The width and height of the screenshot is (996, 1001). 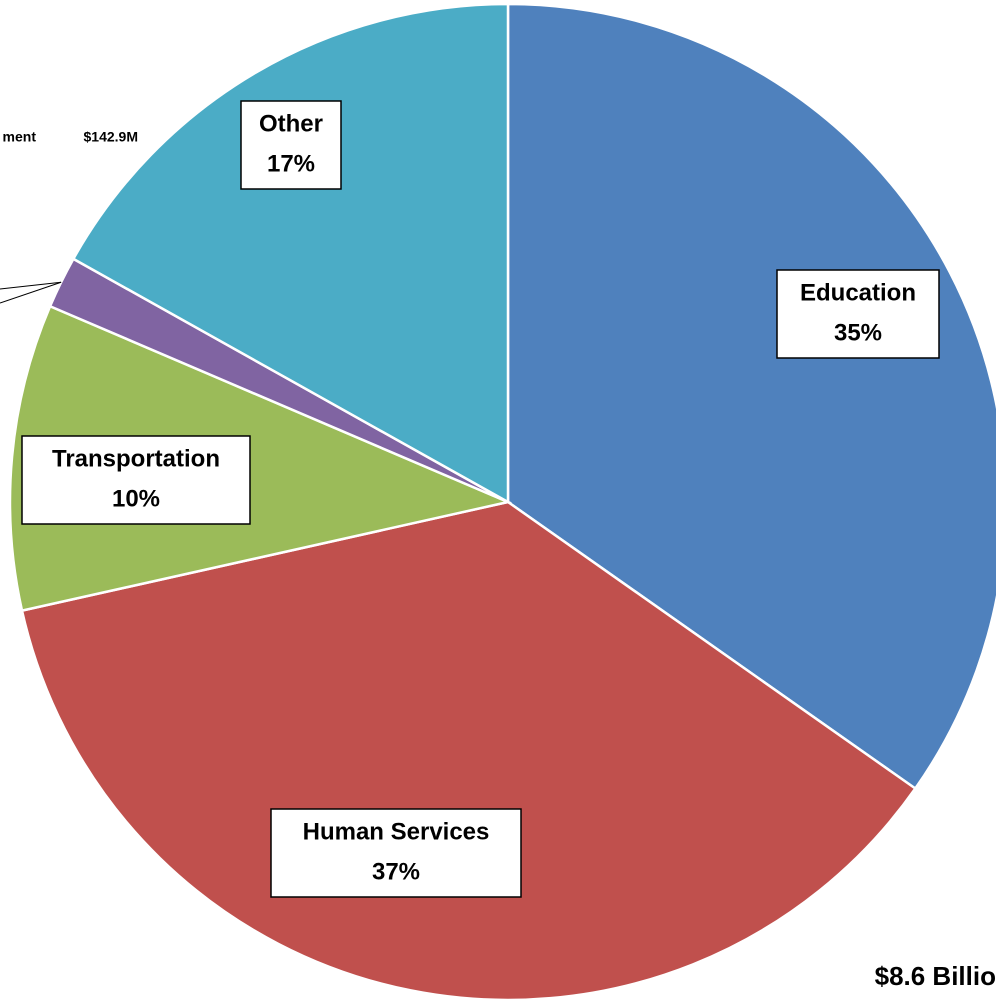 What do you see at coordinates (858, 332) in the screenshot?
I see `slice-value: 35%` at bounding box center [858, 332].